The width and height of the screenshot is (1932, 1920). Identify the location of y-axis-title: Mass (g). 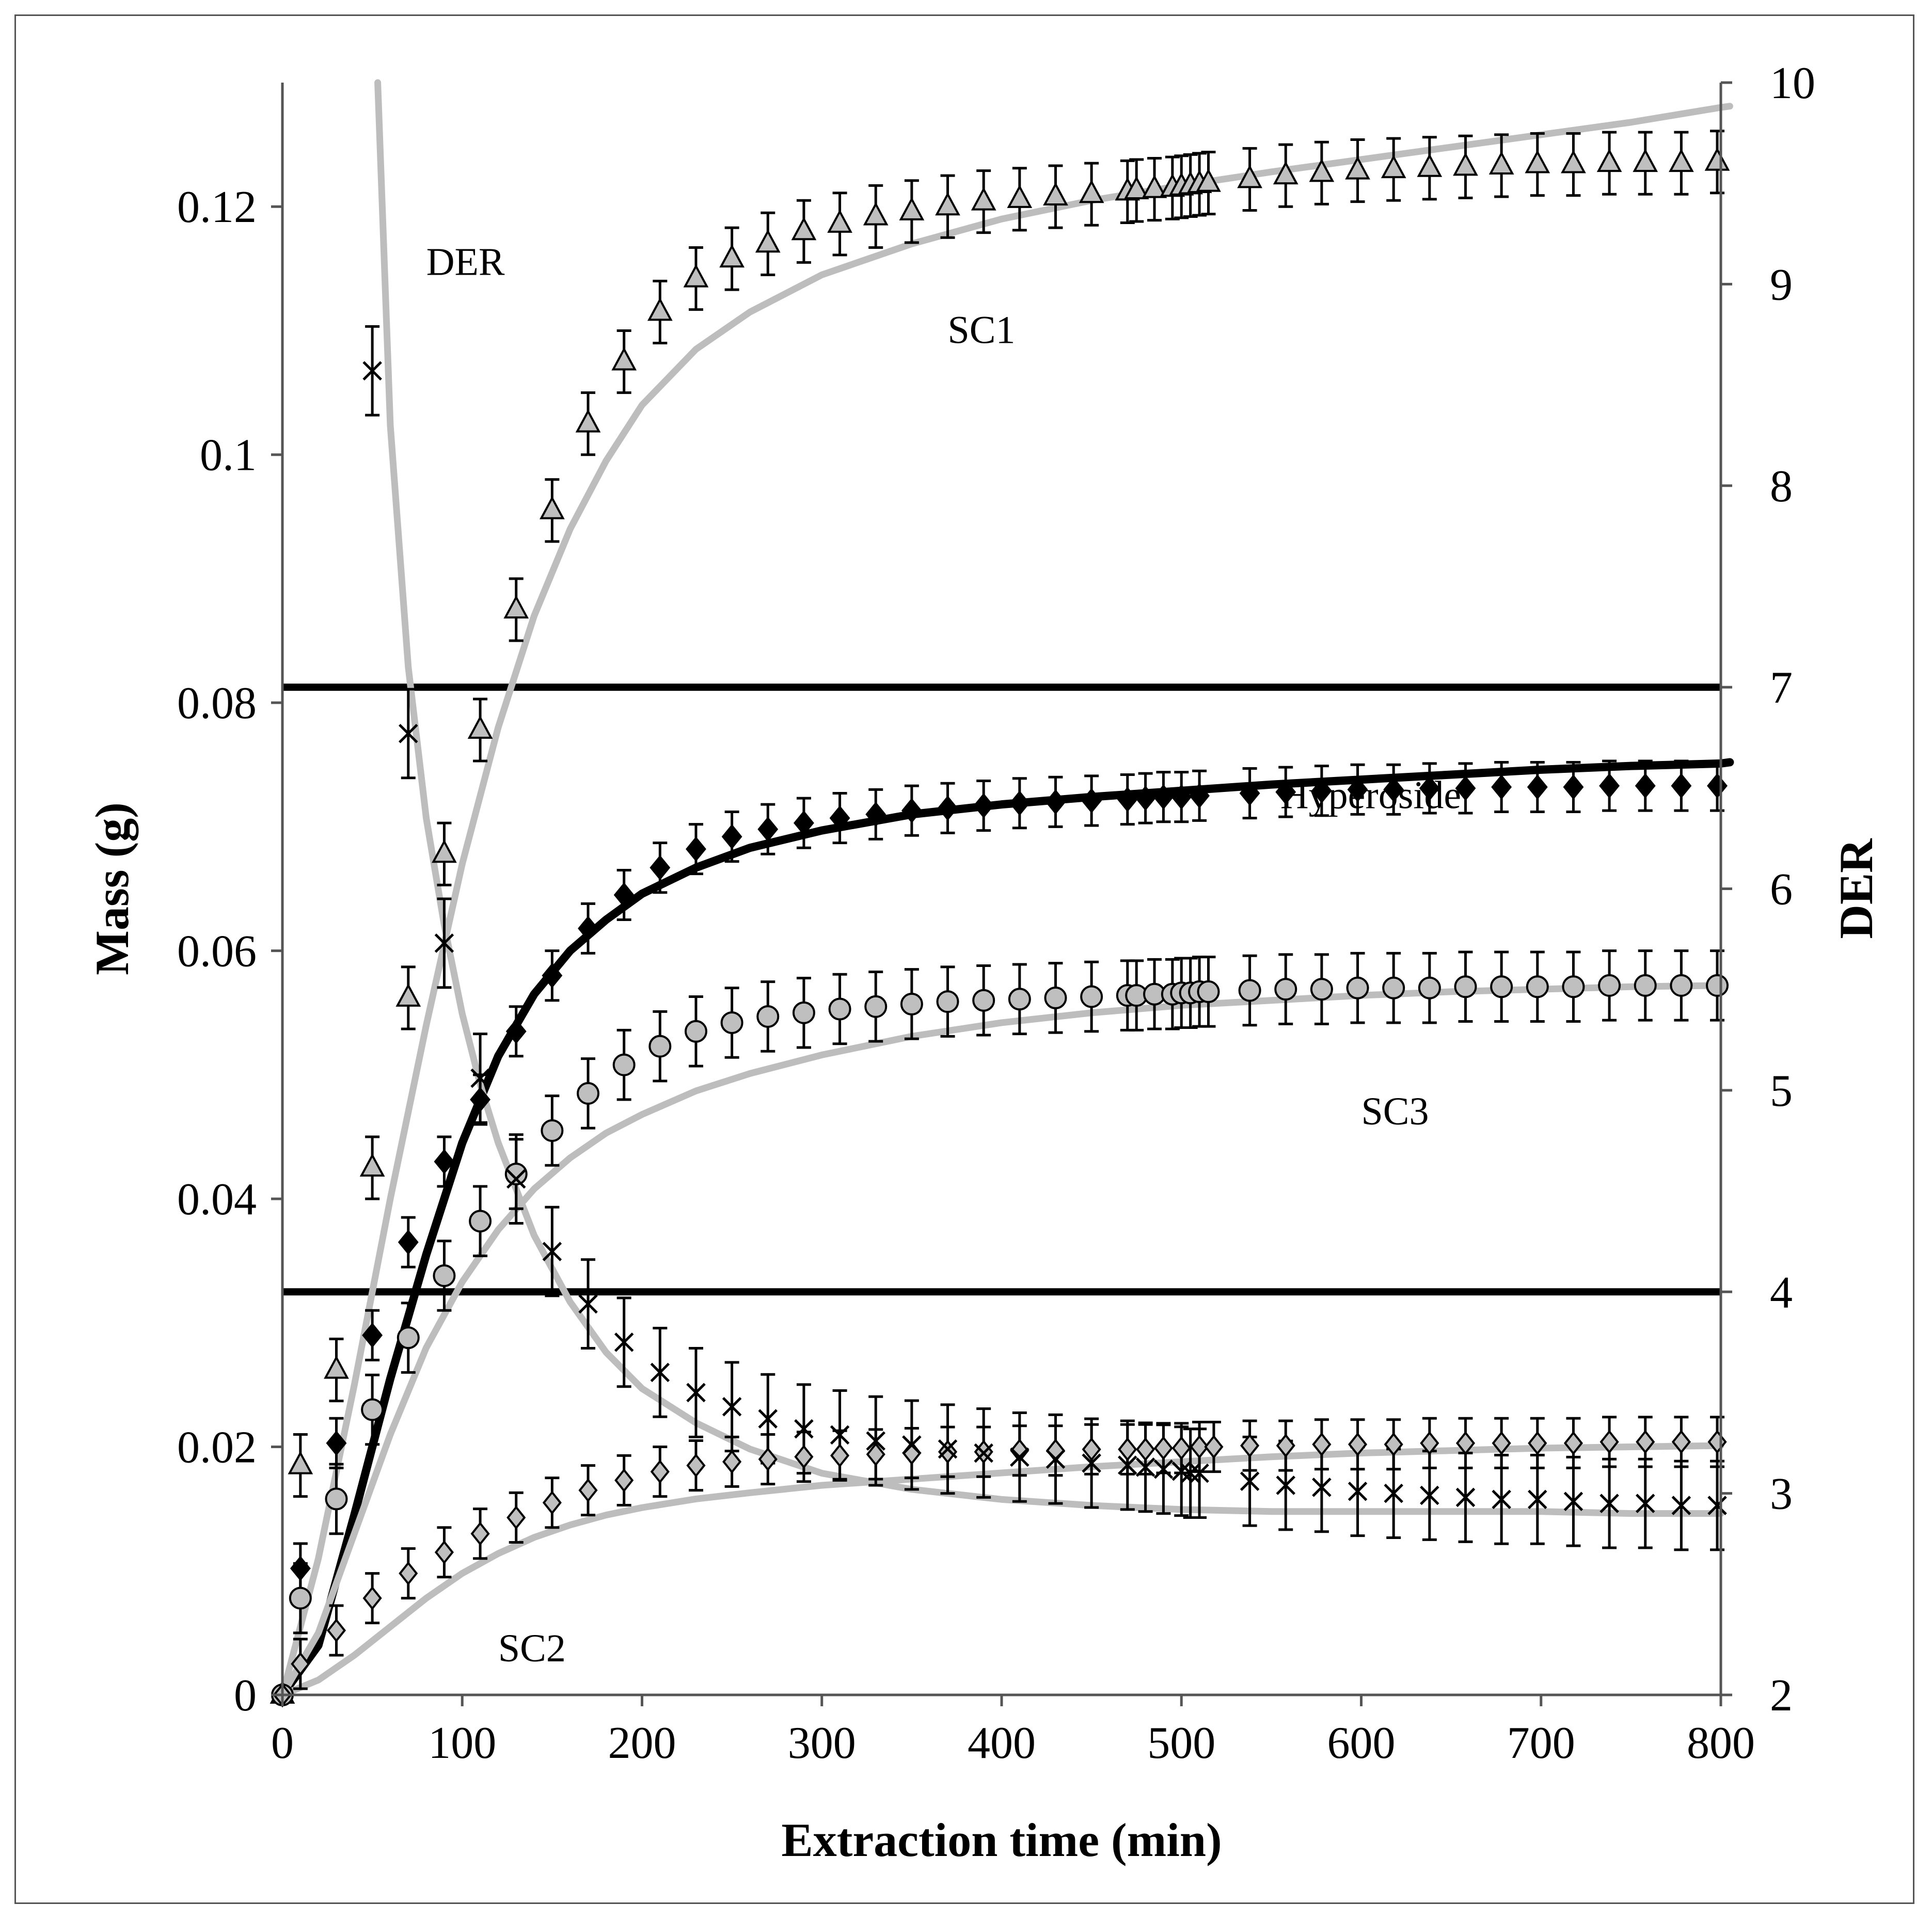
(112, 888).